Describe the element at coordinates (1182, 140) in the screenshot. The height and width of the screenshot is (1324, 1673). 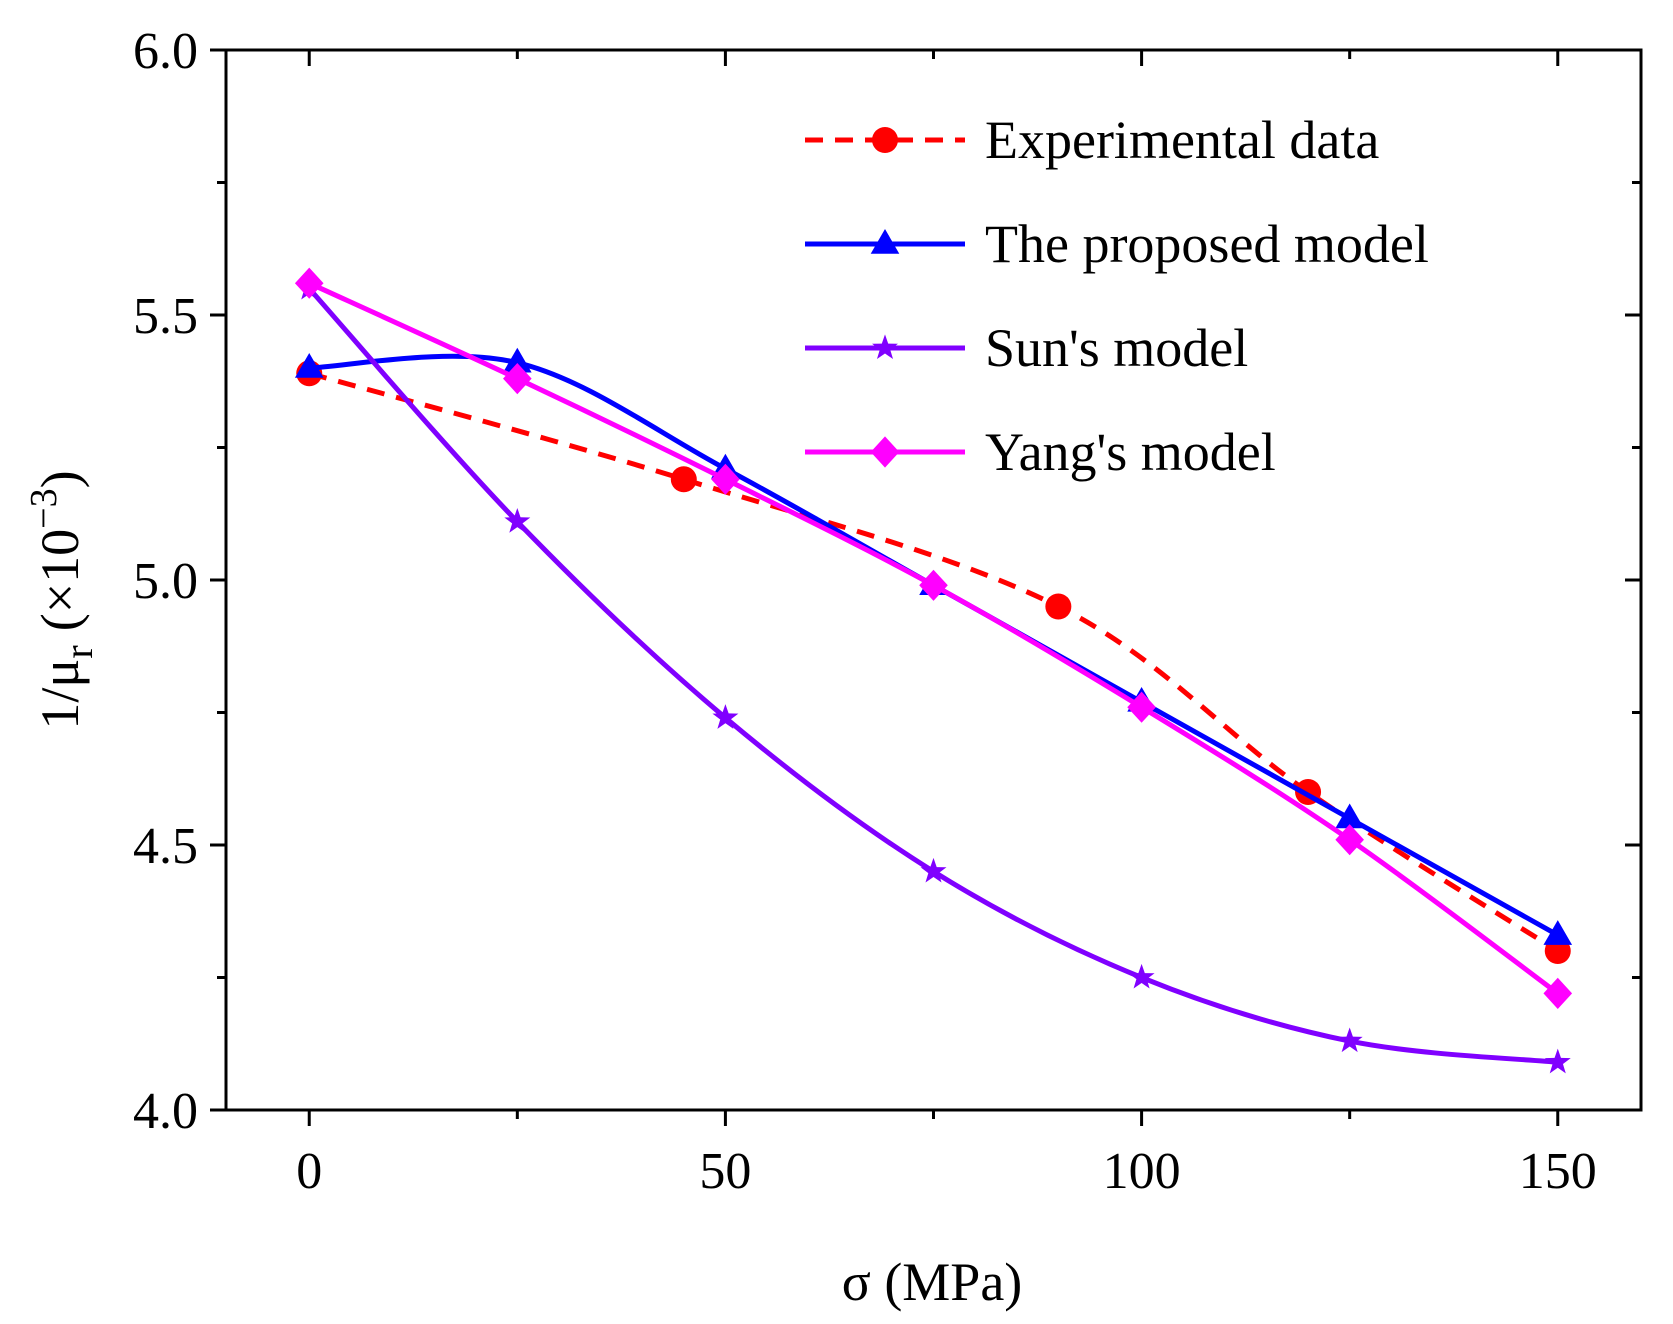
I see `legend-label: Experimental data` at that location.